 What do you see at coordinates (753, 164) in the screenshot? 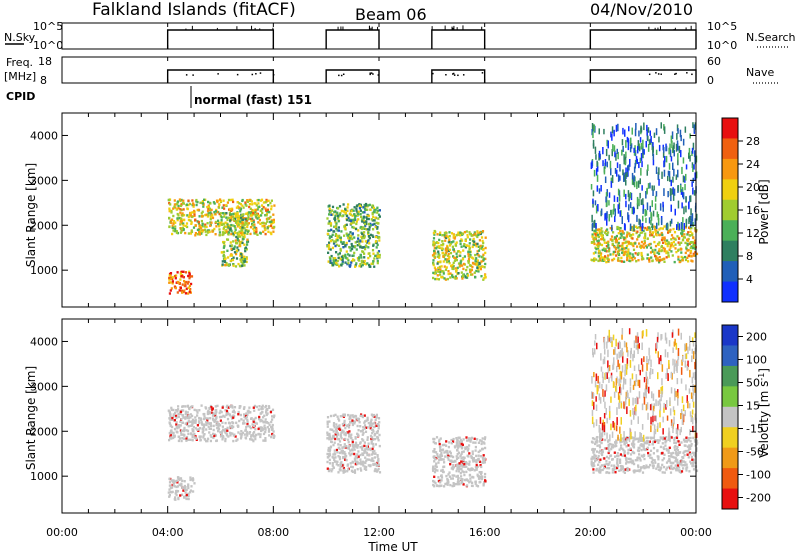
I see `colorbar-tick-label: 24` at bounding box center [753, 164].